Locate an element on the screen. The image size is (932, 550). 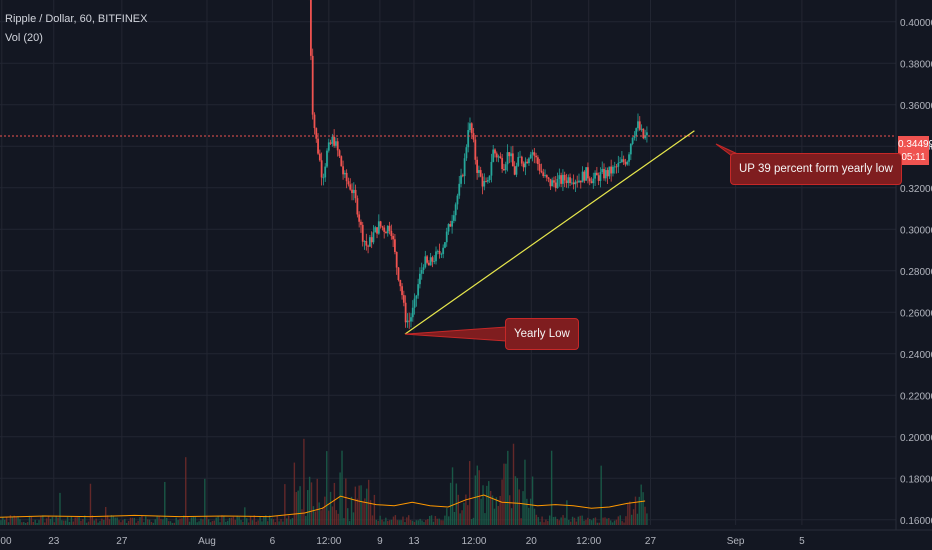
volume-indicator-label: Vol (20) is located at coordinates (24, 38).